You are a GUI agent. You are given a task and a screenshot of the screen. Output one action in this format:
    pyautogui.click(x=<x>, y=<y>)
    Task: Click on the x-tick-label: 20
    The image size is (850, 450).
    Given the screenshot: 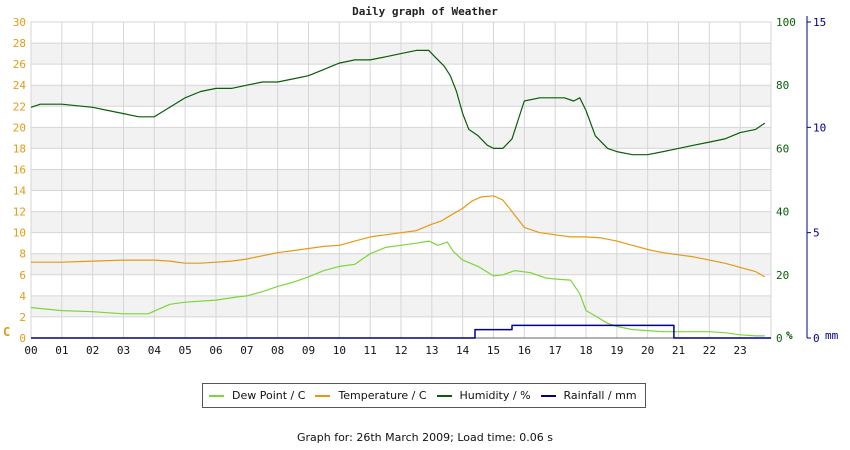 What is the action you would take?
    pyautogui.click(x=647, y=350)
    